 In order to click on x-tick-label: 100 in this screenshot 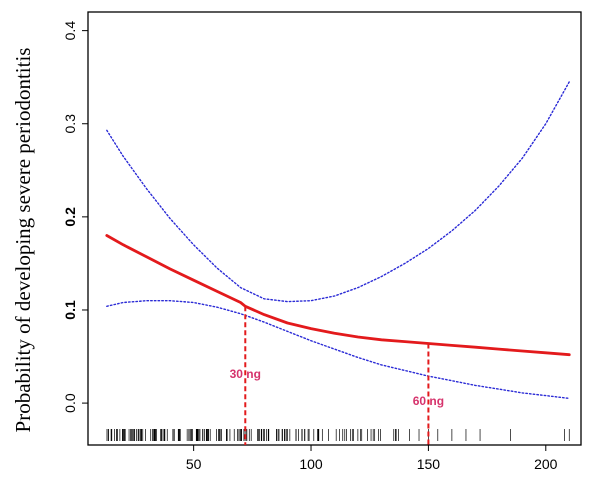, I will do `click(311, 464)`.